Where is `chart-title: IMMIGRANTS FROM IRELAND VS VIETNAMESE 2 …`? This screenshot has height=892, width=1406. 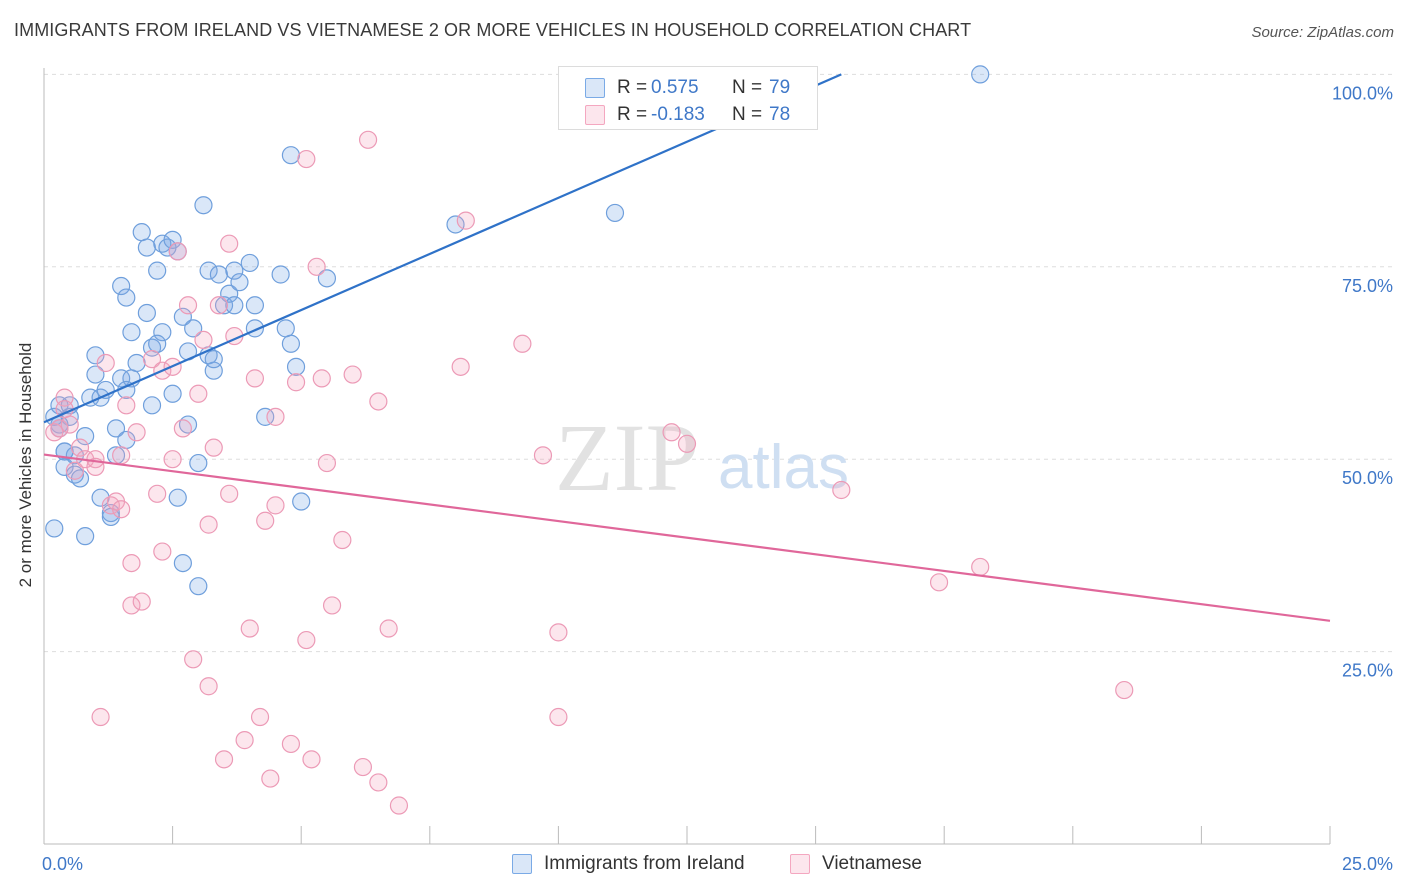 chart-title: IMMIGRANTS FROM IRELAND VS VIETNAMESE 2 … is located at coordinates (493, 30).